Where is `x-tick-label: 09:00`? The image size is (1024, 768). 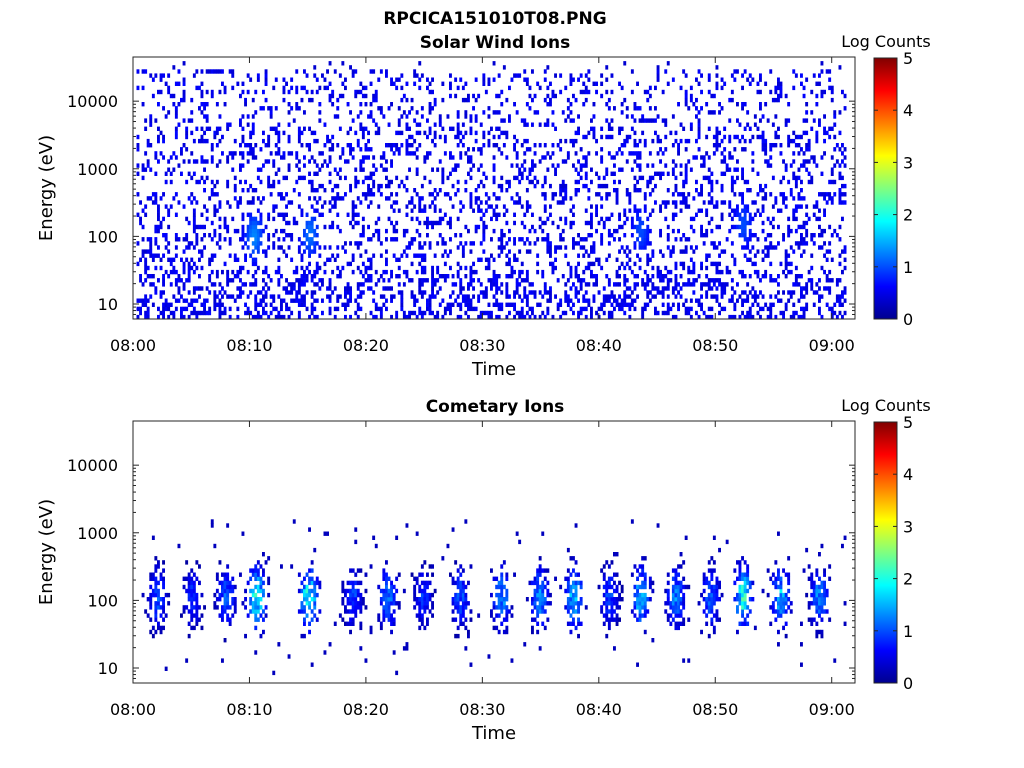 x-tick-label: 09:00 is located at coordinates (832, 345).